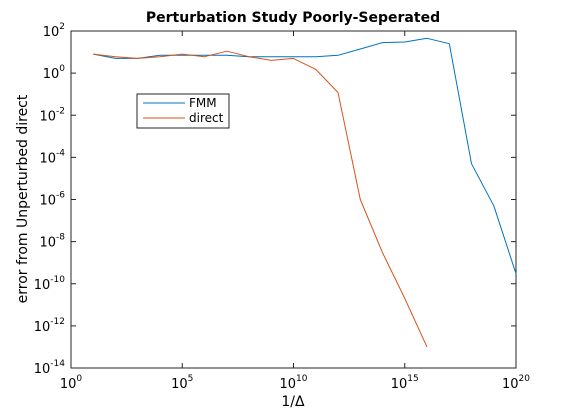  Describe the element at coordinates (302, 379) in the screenshot. I see `x-tick-label-exp: 10` at that location.